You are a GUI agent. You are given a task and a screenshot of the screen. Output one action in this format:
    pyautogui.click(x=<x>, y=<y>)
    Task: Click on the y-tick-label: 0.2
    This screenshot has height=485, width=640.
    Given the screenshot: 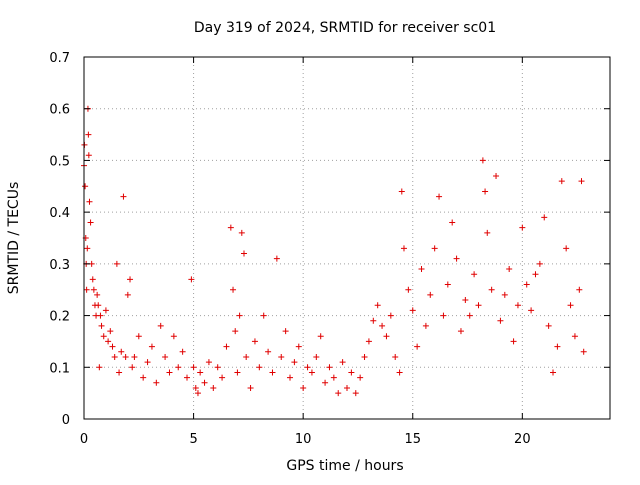 What is the action you would take?
    pyautogui.click(x=59, y=317)
    